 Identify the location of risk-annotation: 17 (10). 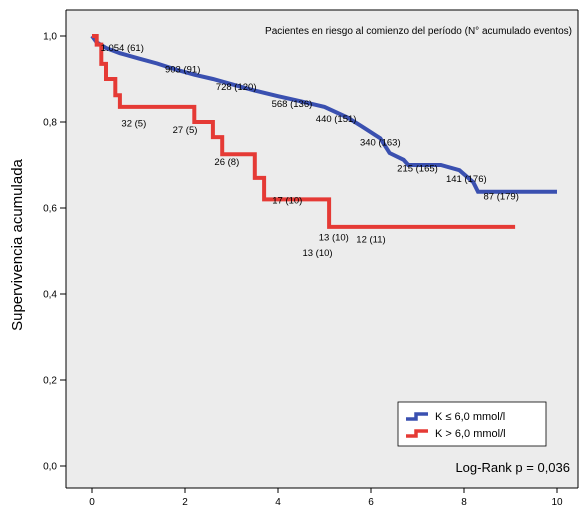
(287, 201).